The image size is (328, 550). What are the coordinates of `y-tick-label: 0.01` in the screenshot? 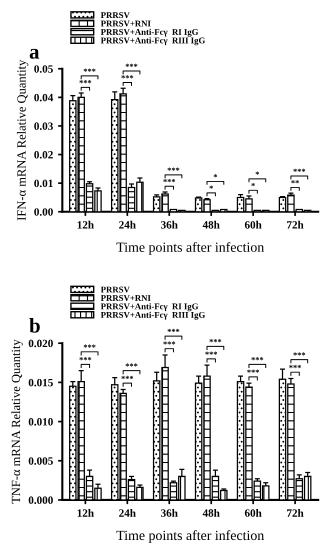 It's located at (43, 184).